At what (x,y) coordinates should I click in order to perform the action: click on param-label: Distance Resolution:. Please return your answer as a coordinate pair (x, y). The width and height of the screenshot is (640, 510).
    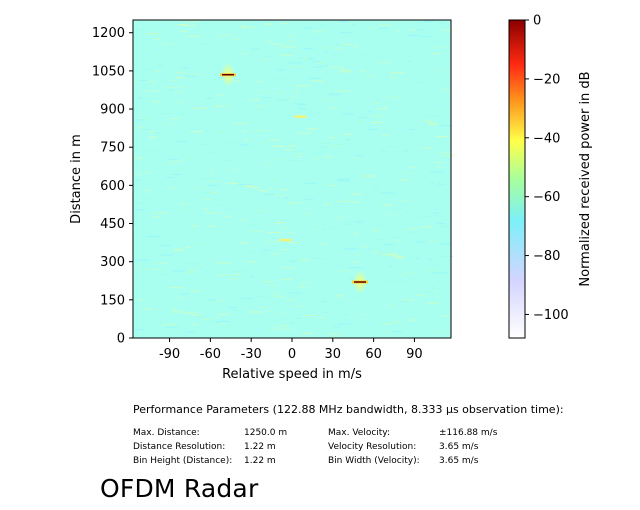
    Looking at the image, I should click on (179, 447).